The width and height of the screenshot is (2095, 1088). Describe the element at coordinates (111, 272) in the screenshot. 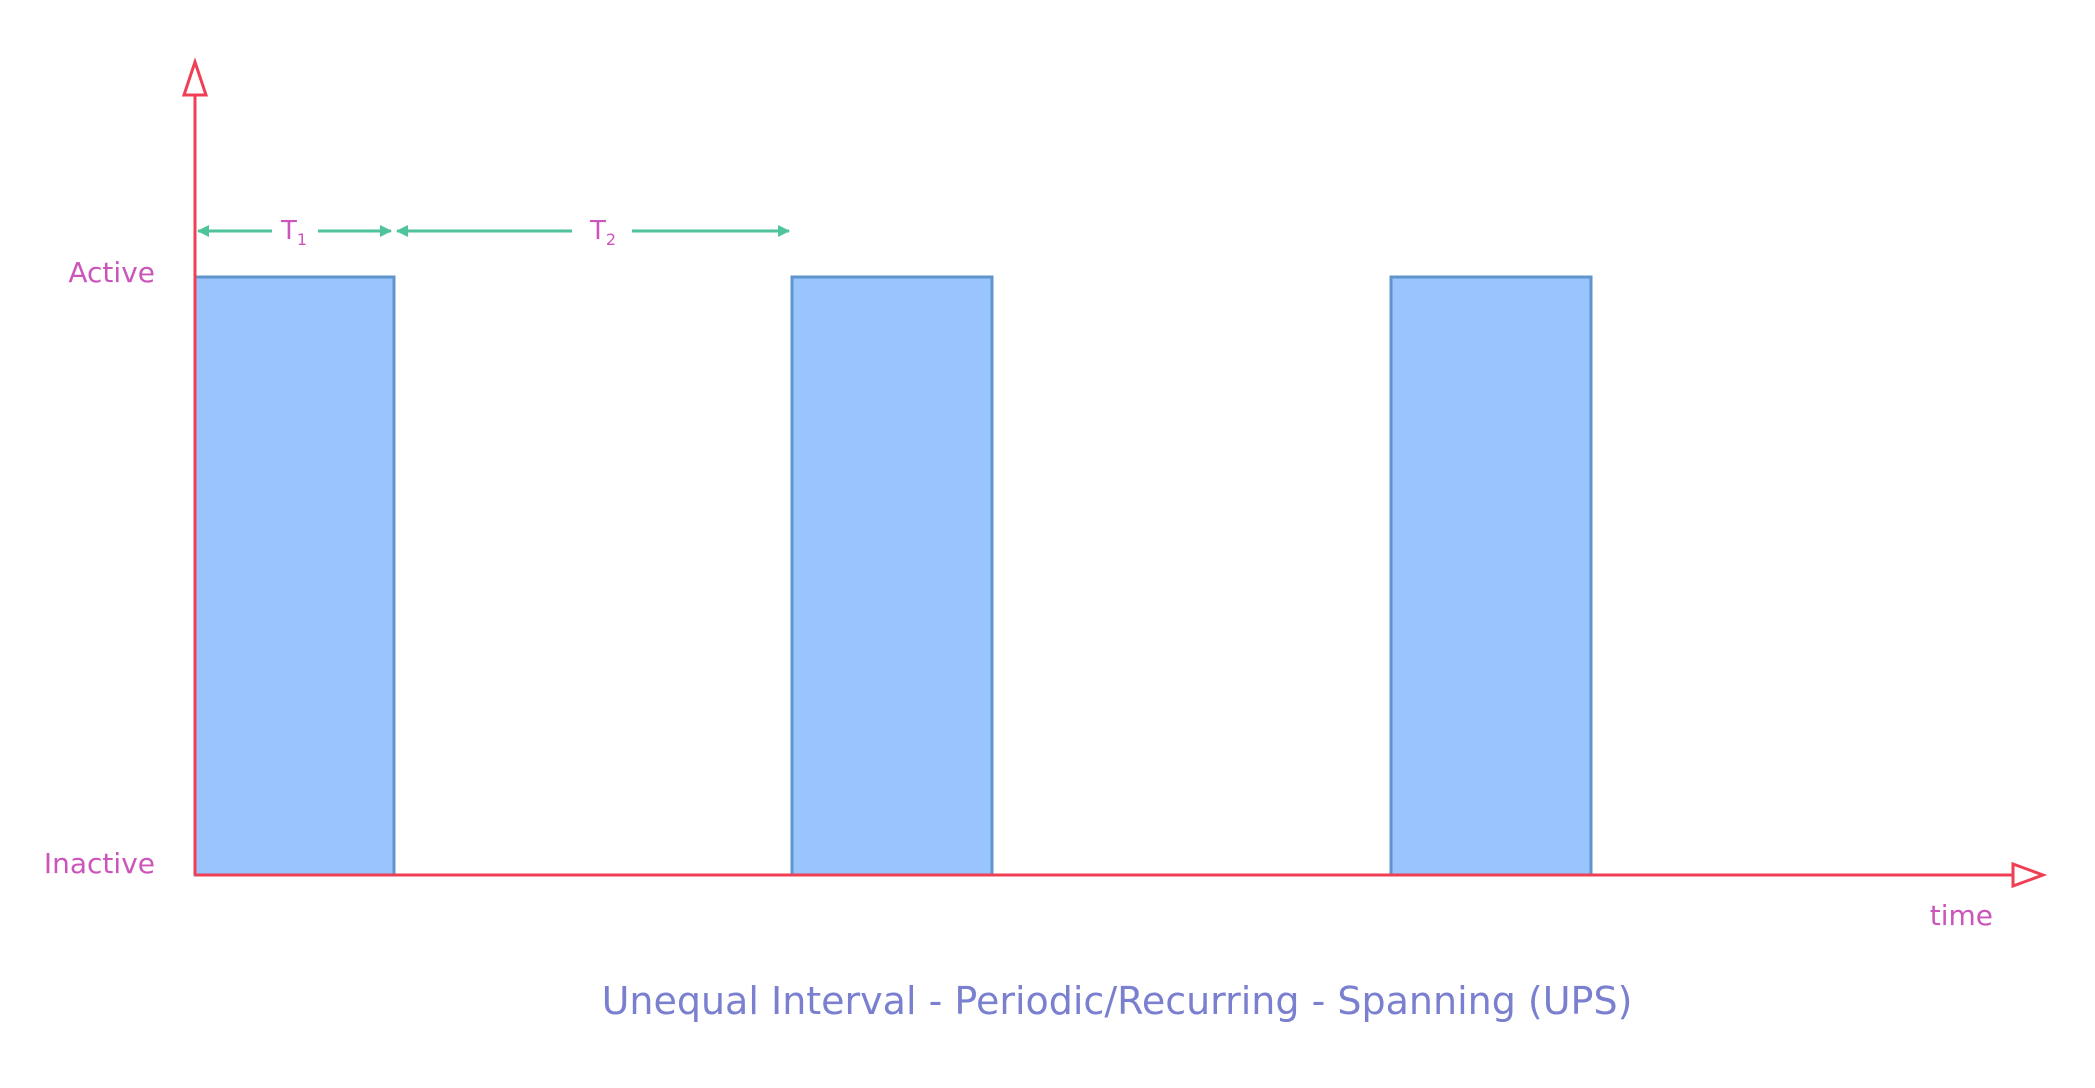

I see `y-label-active: Active` at that location.